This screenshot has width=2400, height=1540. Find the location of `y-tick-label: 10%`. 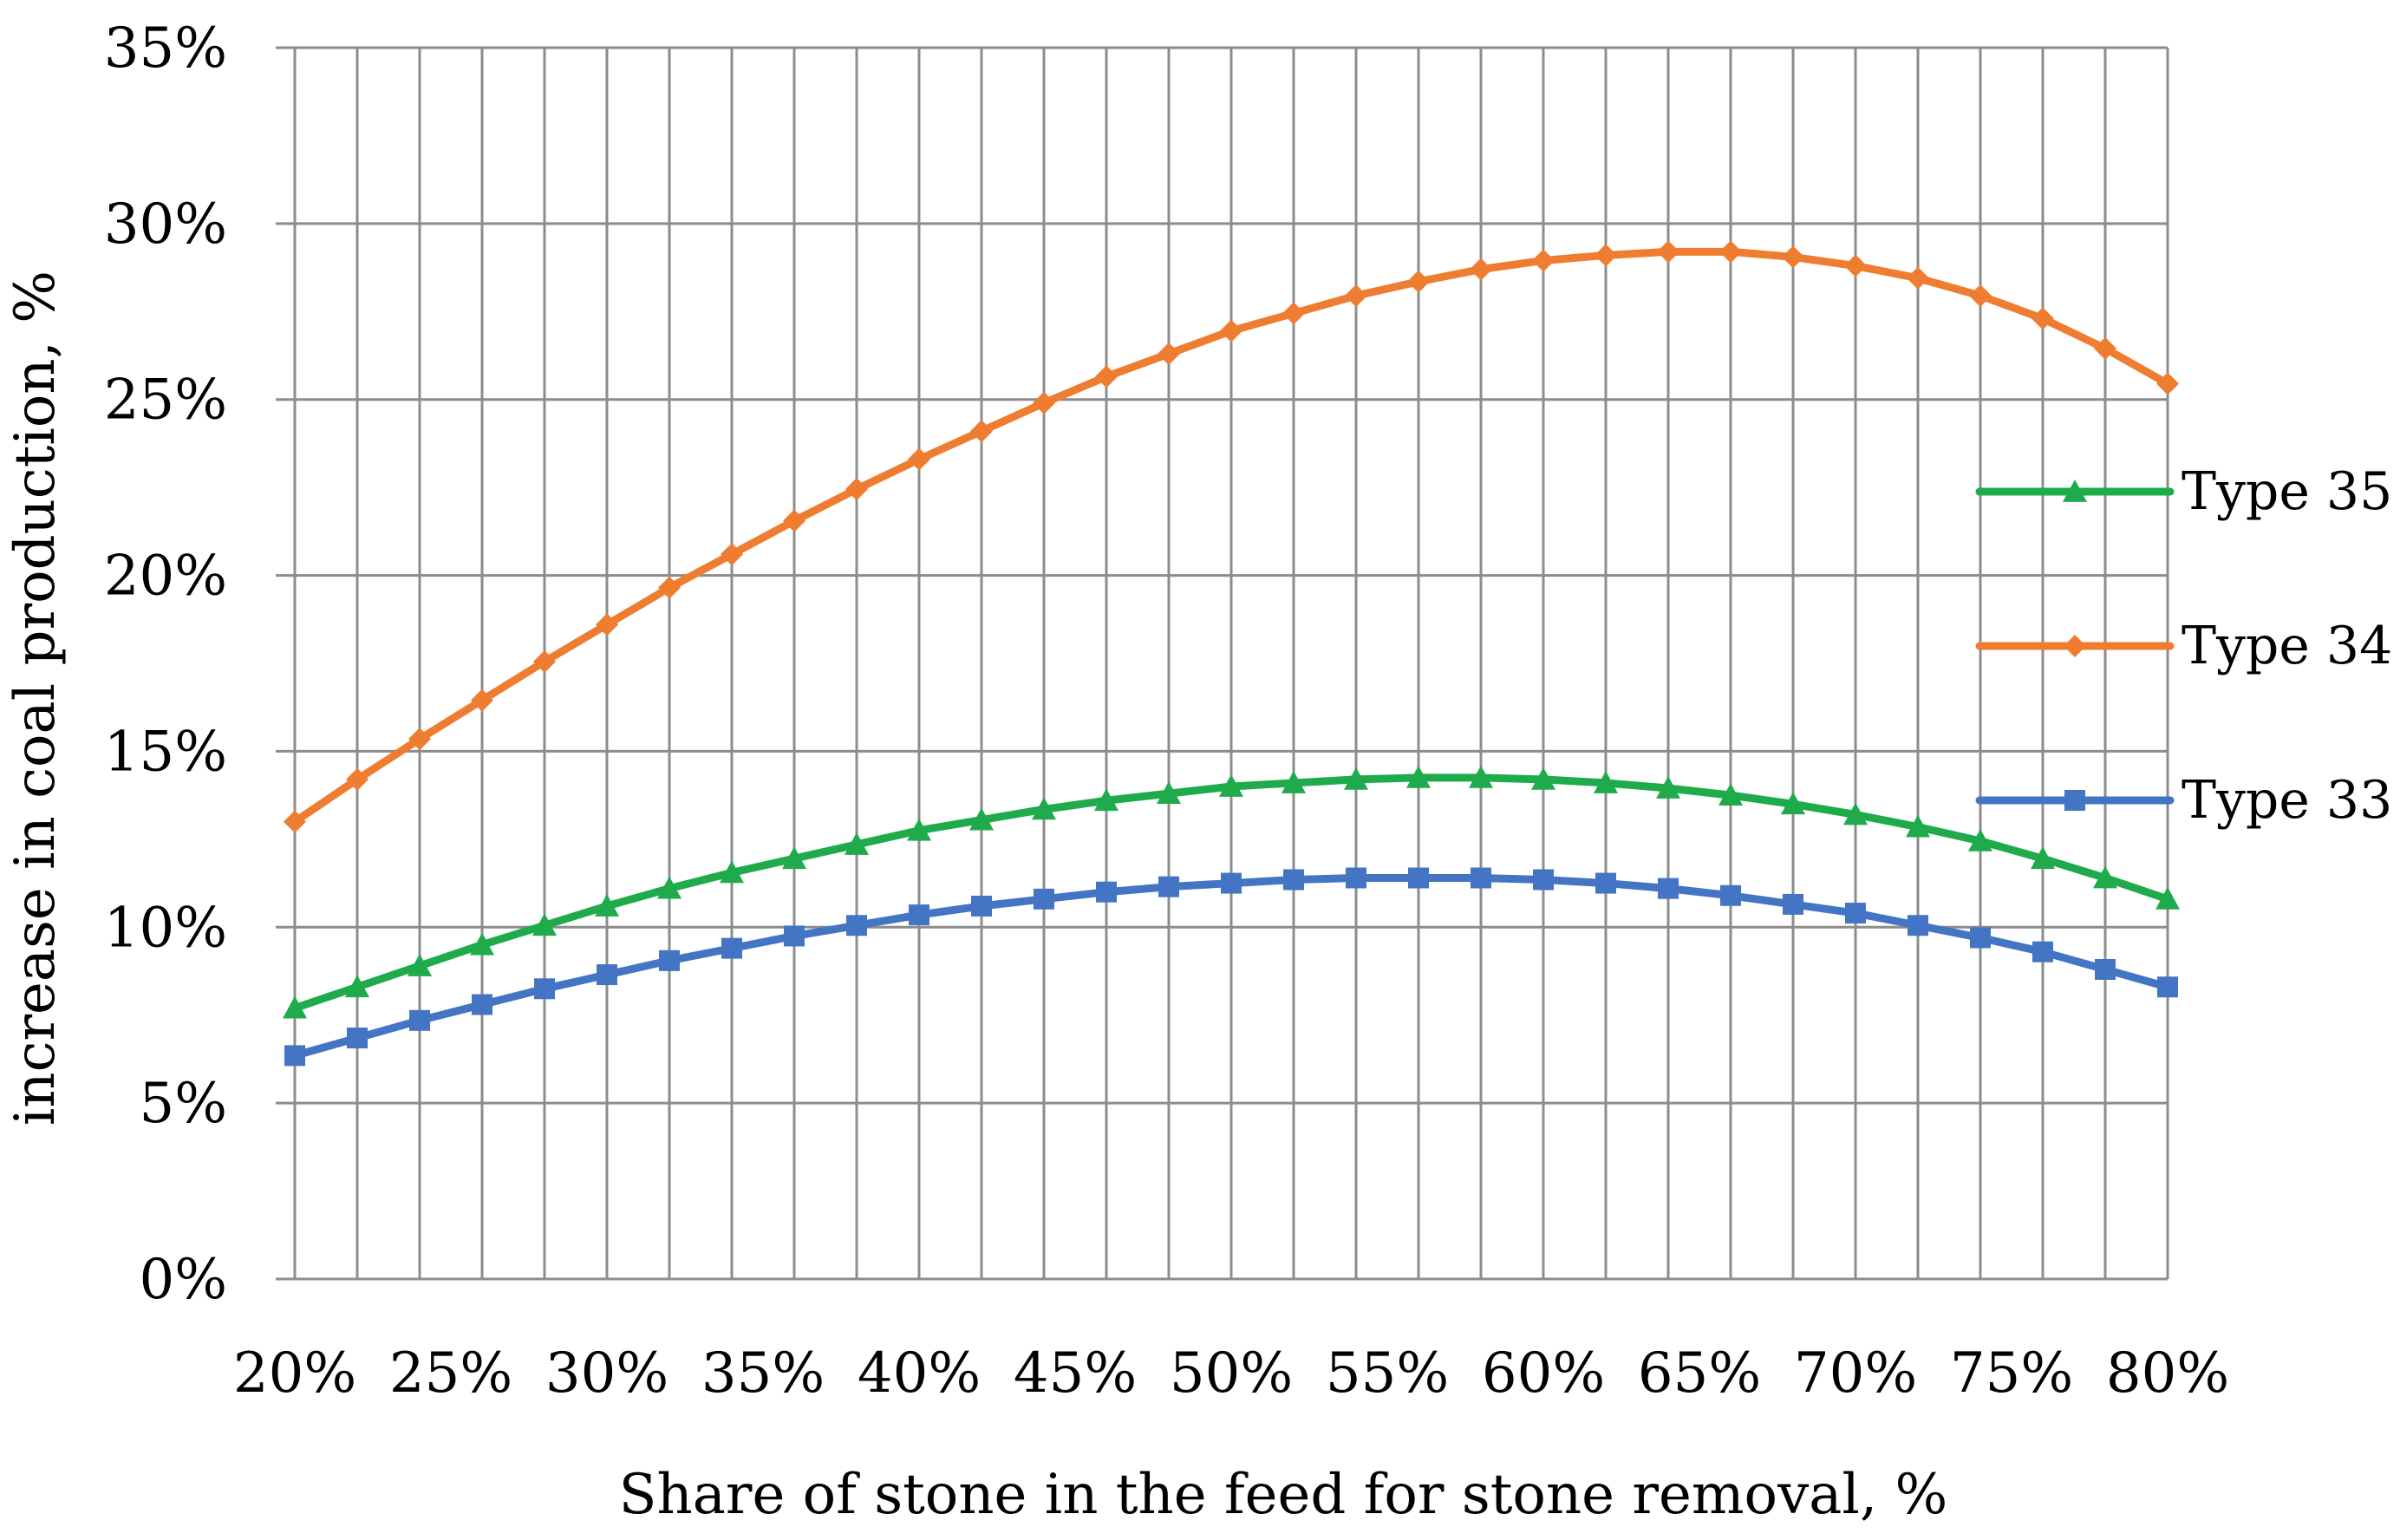

y-tick-label: 10% is located at coordinates (165, 928).